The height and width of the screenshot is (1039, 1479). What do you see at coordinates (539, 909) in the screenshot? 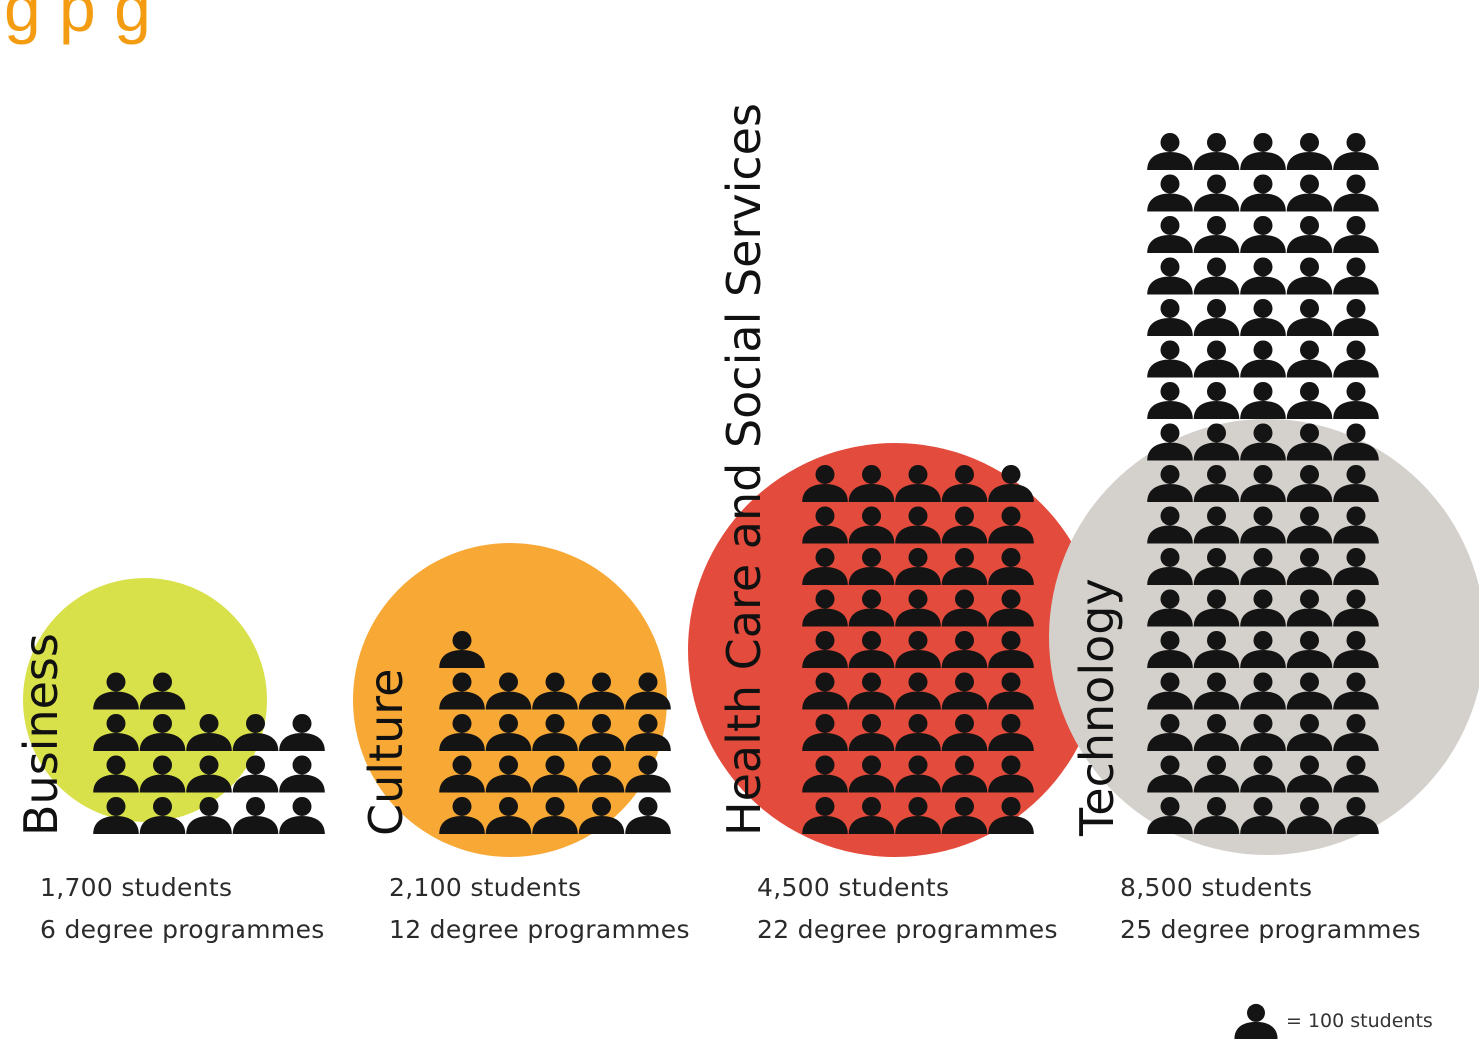
I see `stats-culture: 2,100 students 12 degree programmes` at bounding box center [539, 909].